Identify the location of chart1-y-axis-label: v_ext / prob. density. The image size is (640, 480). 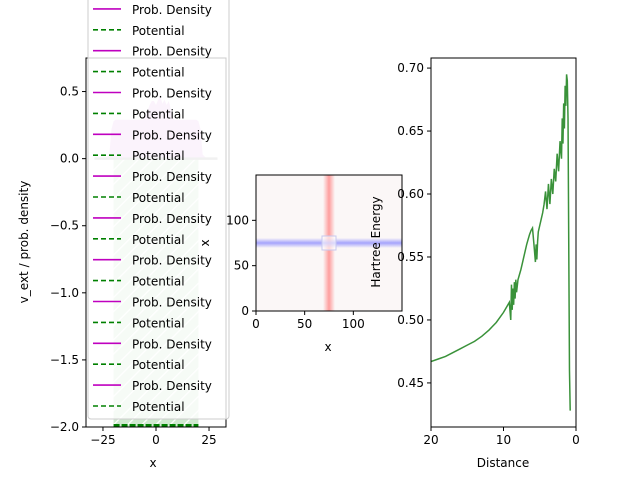
(24, 242).